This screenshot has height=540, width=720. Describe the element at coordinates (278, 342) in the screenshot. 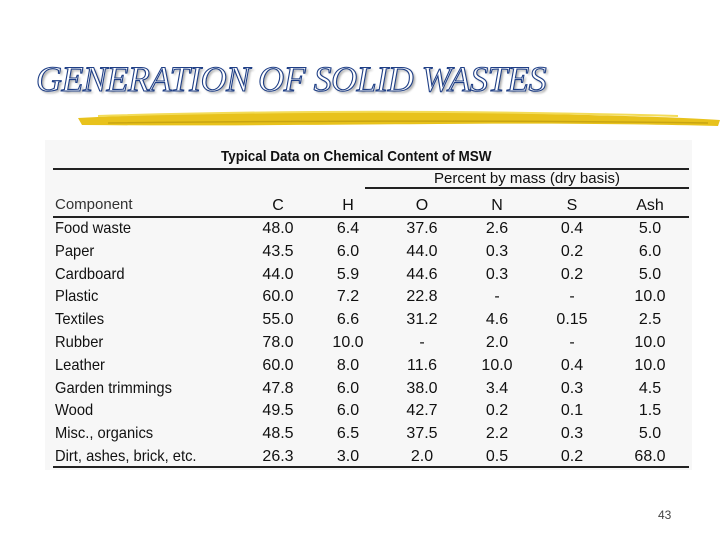

I see `table-cell-c: 78.0` at that location.